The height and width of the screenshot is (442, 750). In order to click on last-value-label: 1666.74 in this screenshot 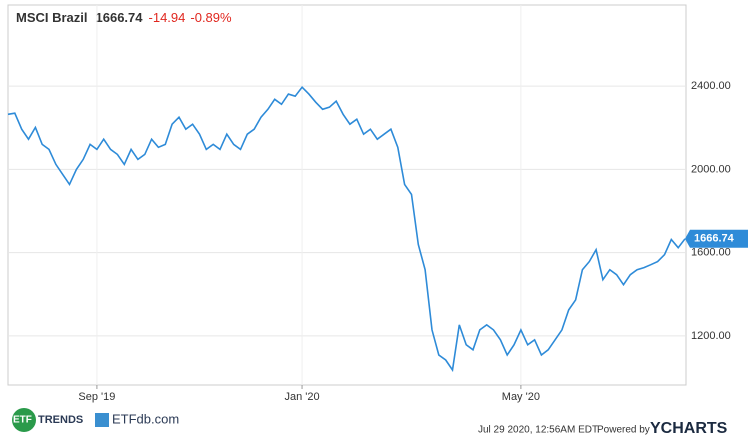, I will do `click(714, 239)`.